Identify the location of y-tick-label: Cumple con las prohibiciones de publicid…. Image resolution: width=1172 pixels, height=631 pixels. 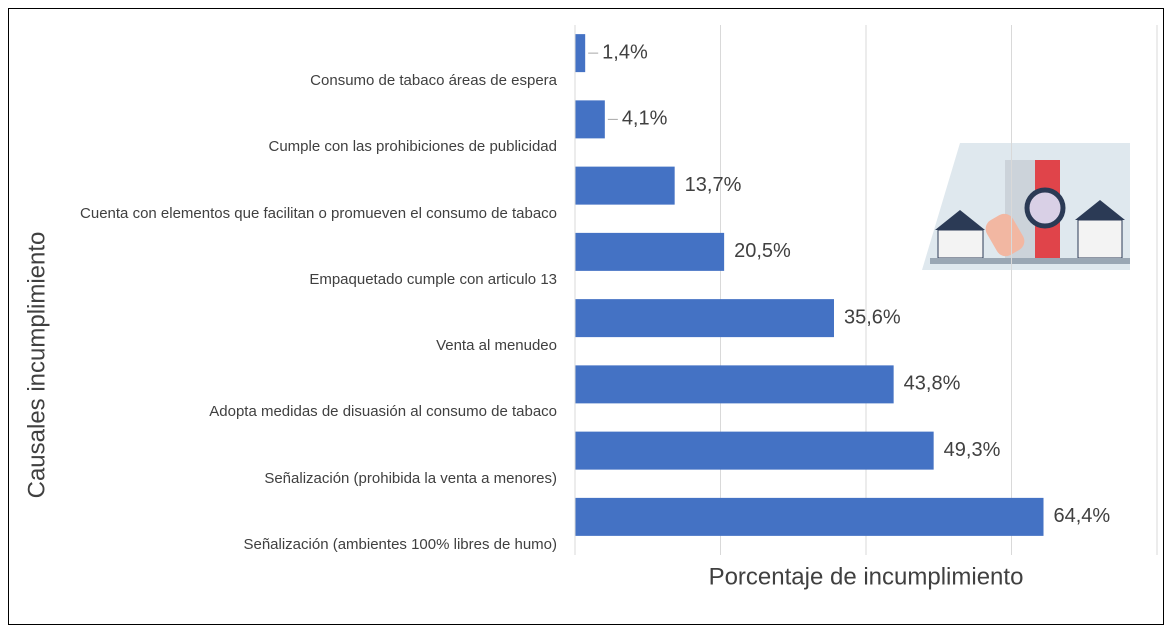
(412, 147).